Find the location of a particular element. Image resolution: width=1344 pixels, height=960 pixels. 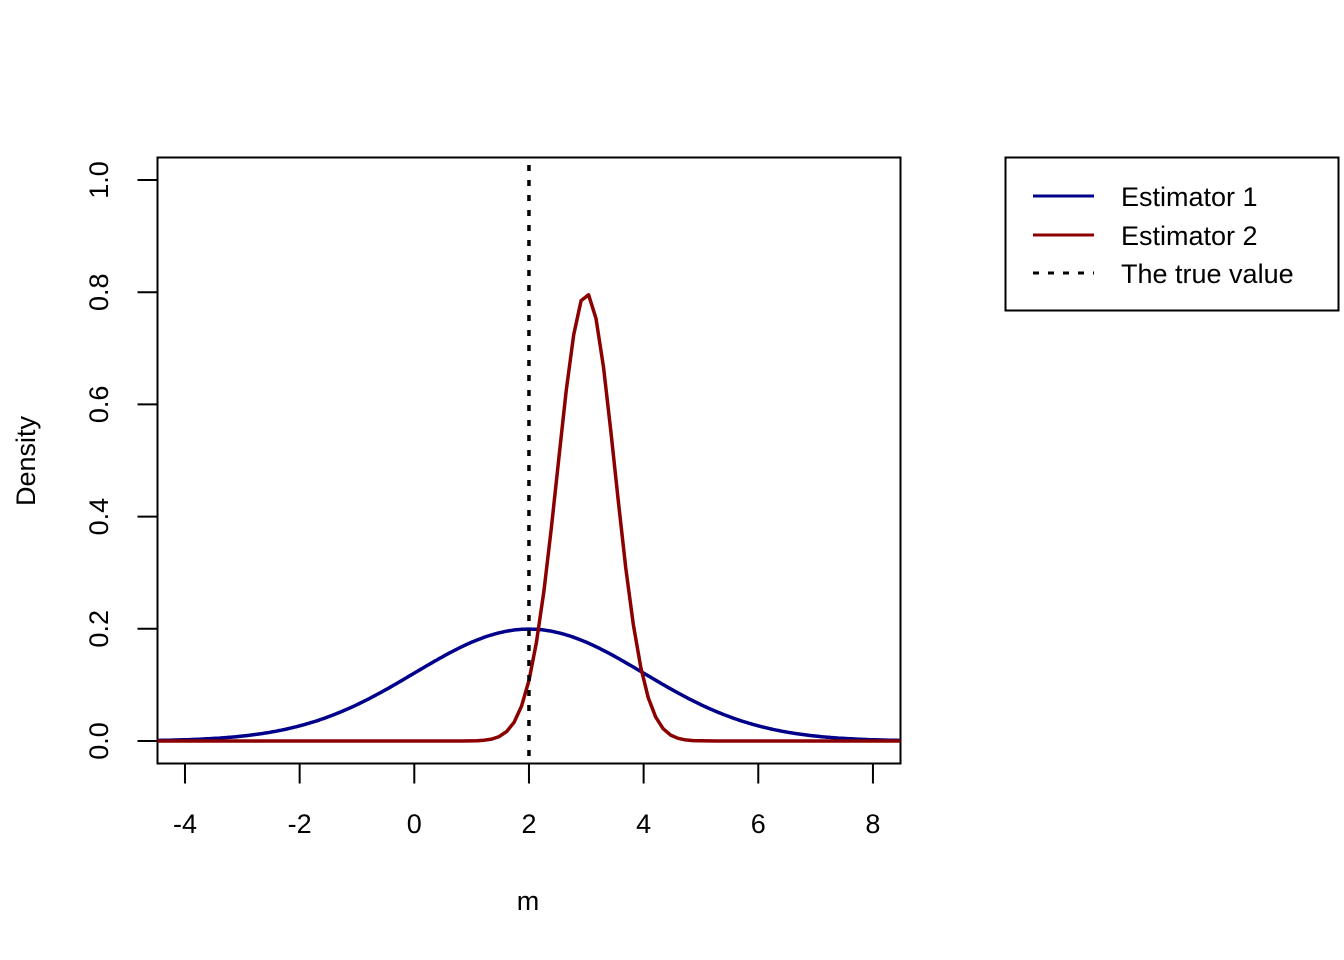

legend-label-estimator-1: Estimator 1 is located at coordinates (1189, 197).